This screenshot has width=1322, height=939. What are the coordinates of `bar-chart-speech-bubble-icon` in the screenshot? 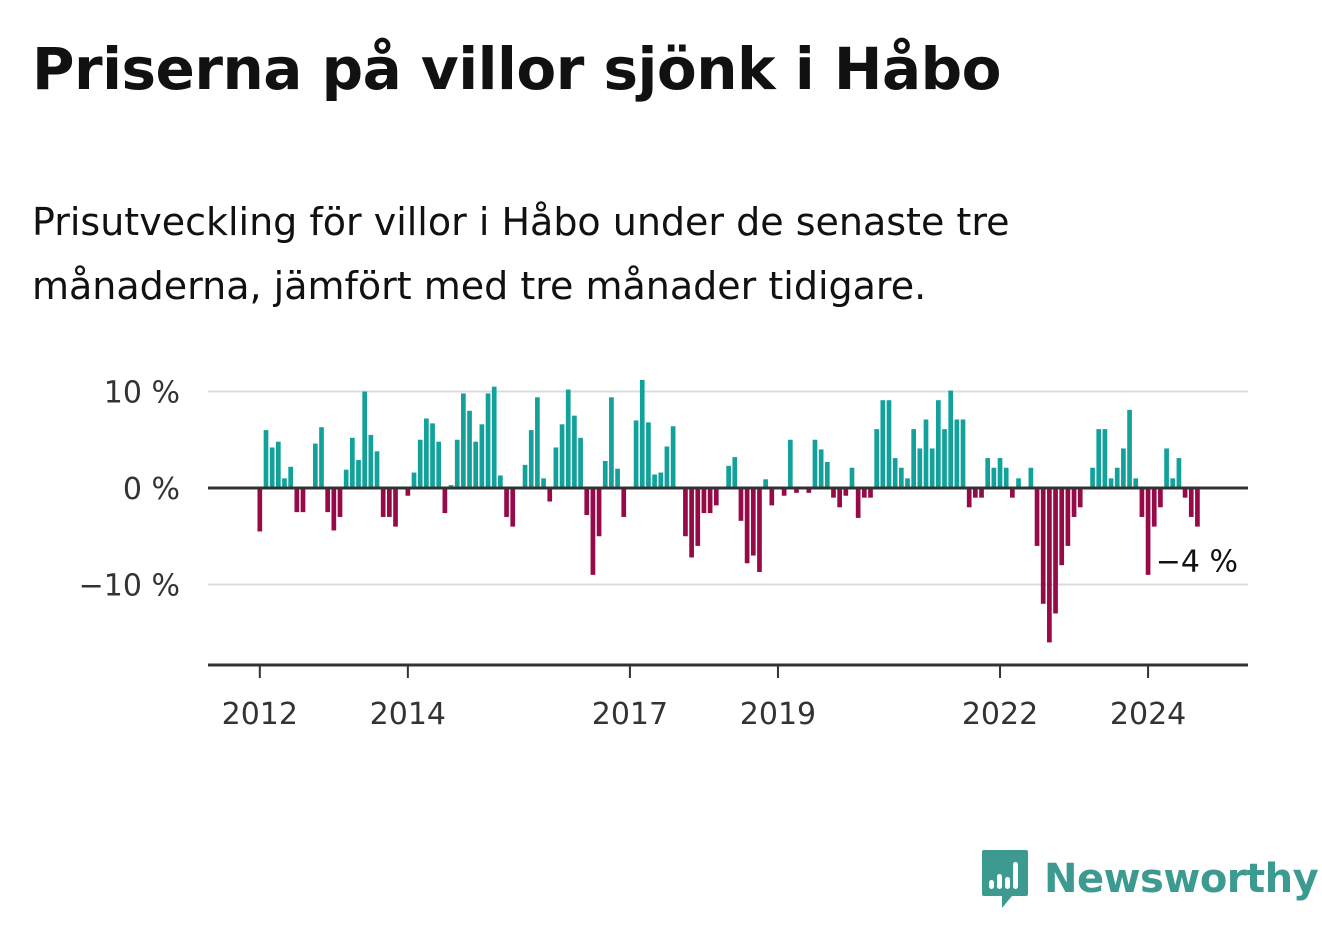 It's located at (1005, 879).